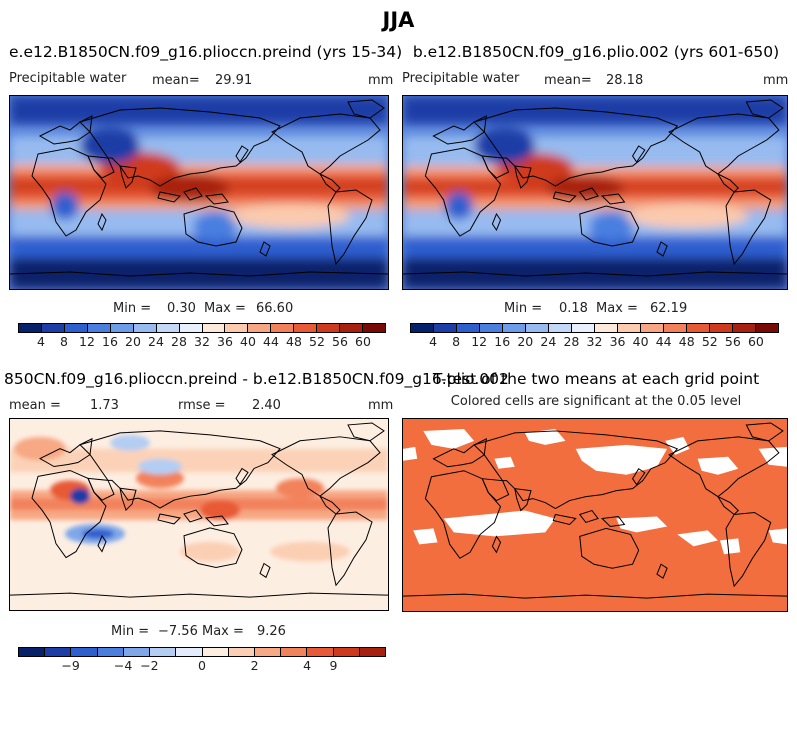 This screenshot has width=797, height=733. I want to click on panel-1-colorbar-tick-label: 44, so click(271, 341).